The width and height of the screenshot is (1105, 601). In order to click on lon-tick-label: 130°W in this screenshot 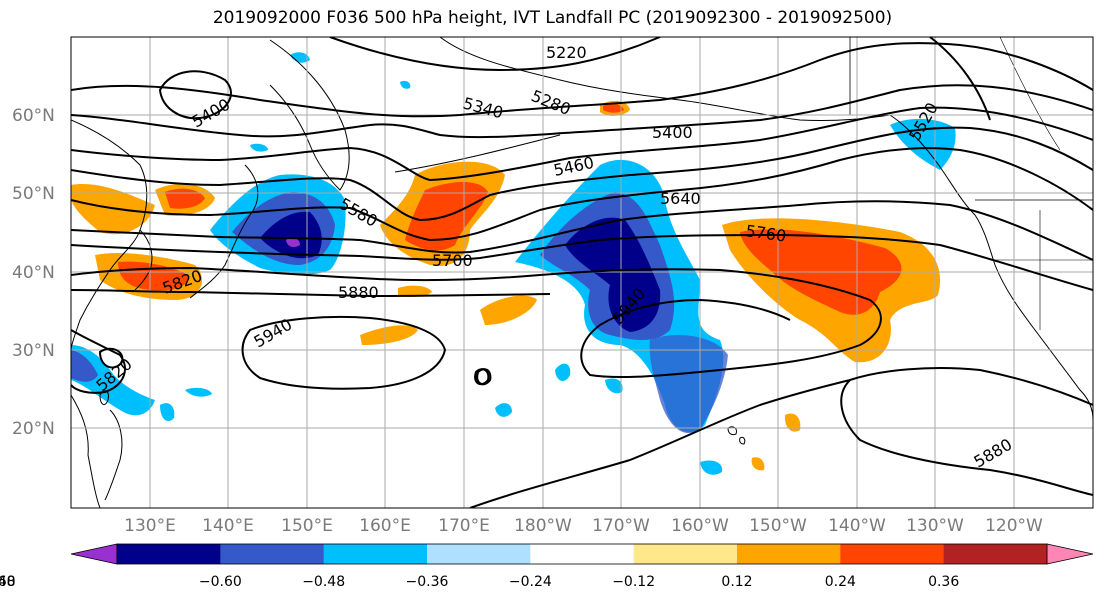, I will do `click(935, 526)`.